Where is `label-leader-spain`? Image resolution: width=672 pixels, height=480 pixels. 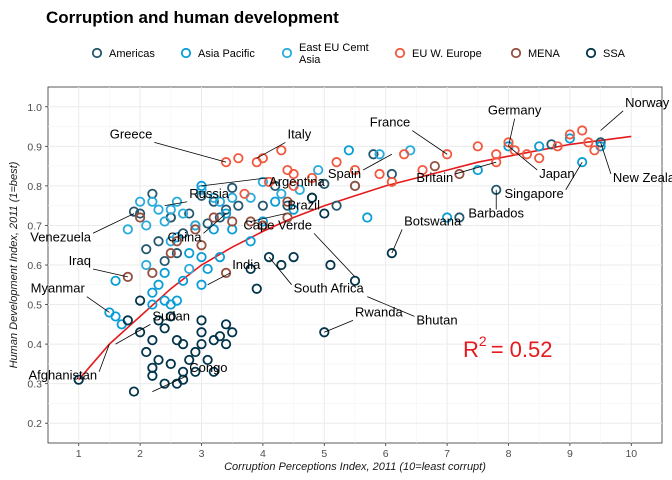
label-leader-spain is located at coordinates (377, 162).